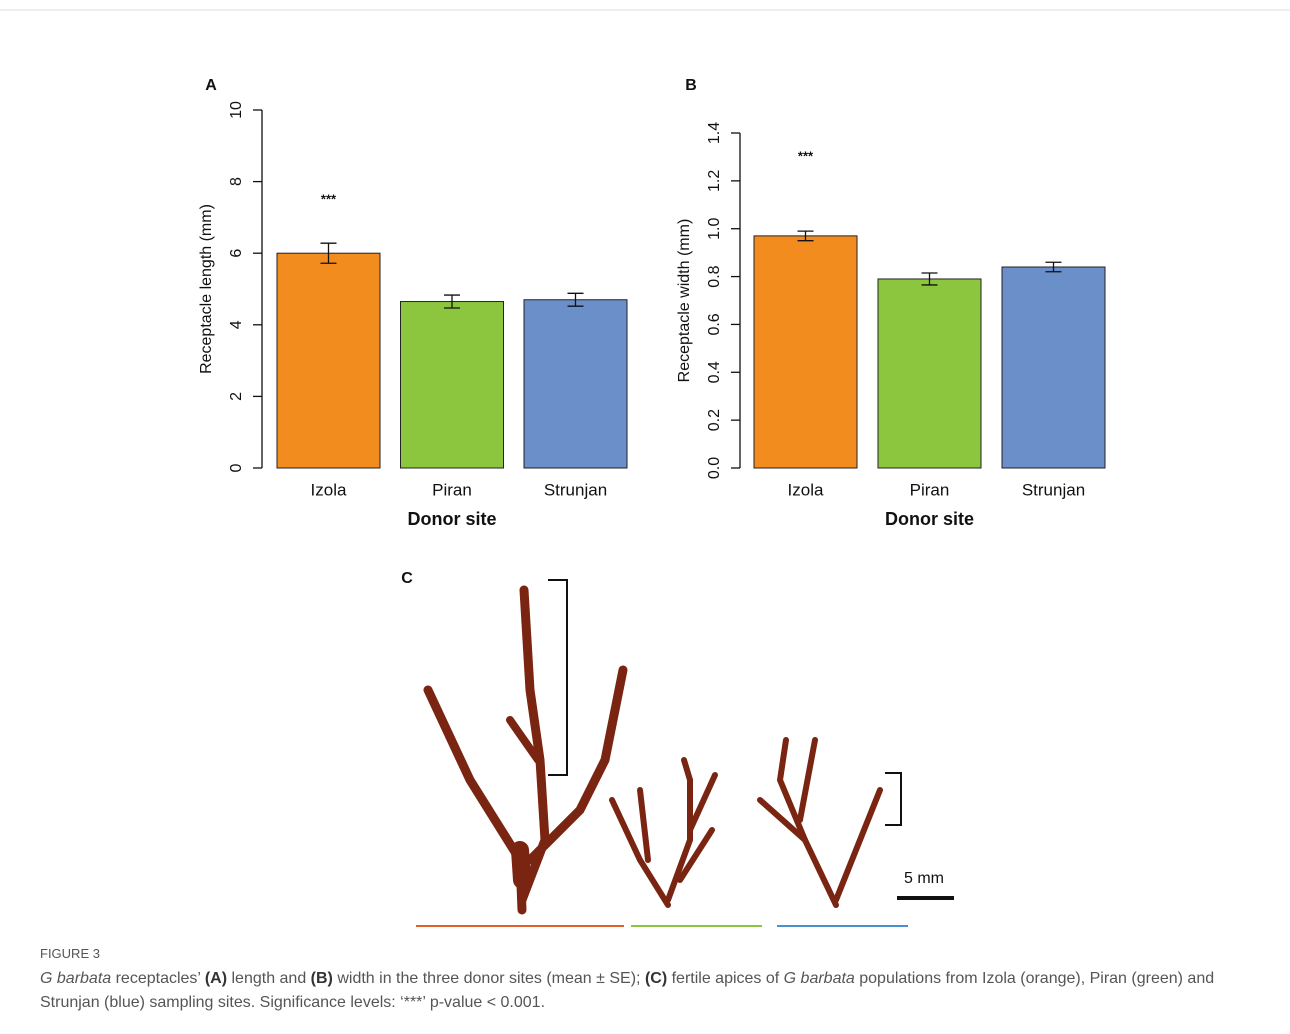 Image resolution: width=1290 pixels, height=1034 pixels. What do you see at coordinates (714, 181) in the screenshot?
I see `y-tick-label: 1.2` at bounding box center [714, 181].